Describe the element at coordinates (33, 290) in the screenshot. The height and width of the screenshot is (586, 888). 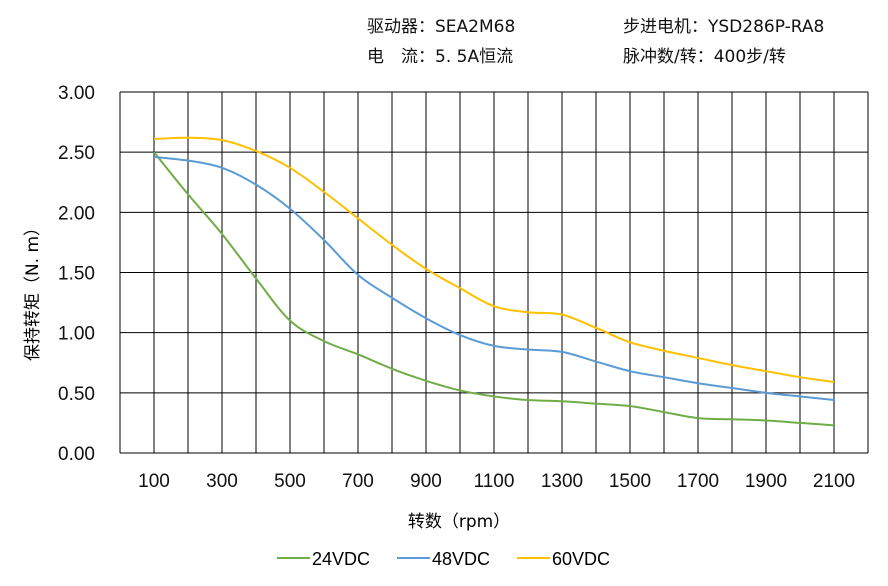
I see `y-axis-label: 保持转矩（N. m）` at that location.